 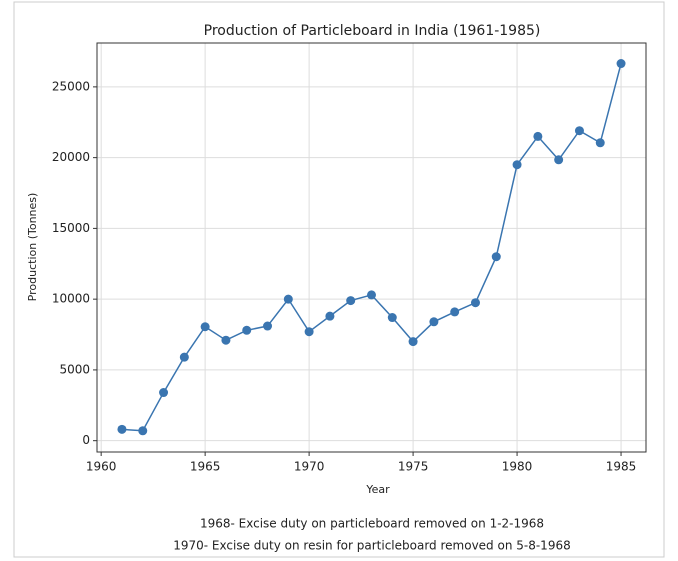 What do you see at coordinates (32, 247) in the screenshot?
I see `y-axis-label: Production (Tonnes)` at bounding box center [32, 247].